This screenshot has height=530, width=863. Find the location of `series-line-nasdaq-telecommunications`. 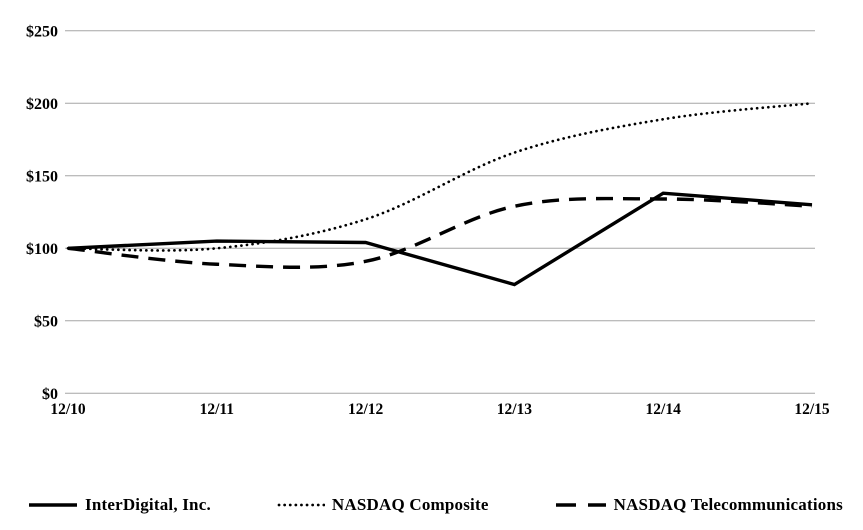

series-line-nasdaq-telecommunications is located at coordinates (440, 232).